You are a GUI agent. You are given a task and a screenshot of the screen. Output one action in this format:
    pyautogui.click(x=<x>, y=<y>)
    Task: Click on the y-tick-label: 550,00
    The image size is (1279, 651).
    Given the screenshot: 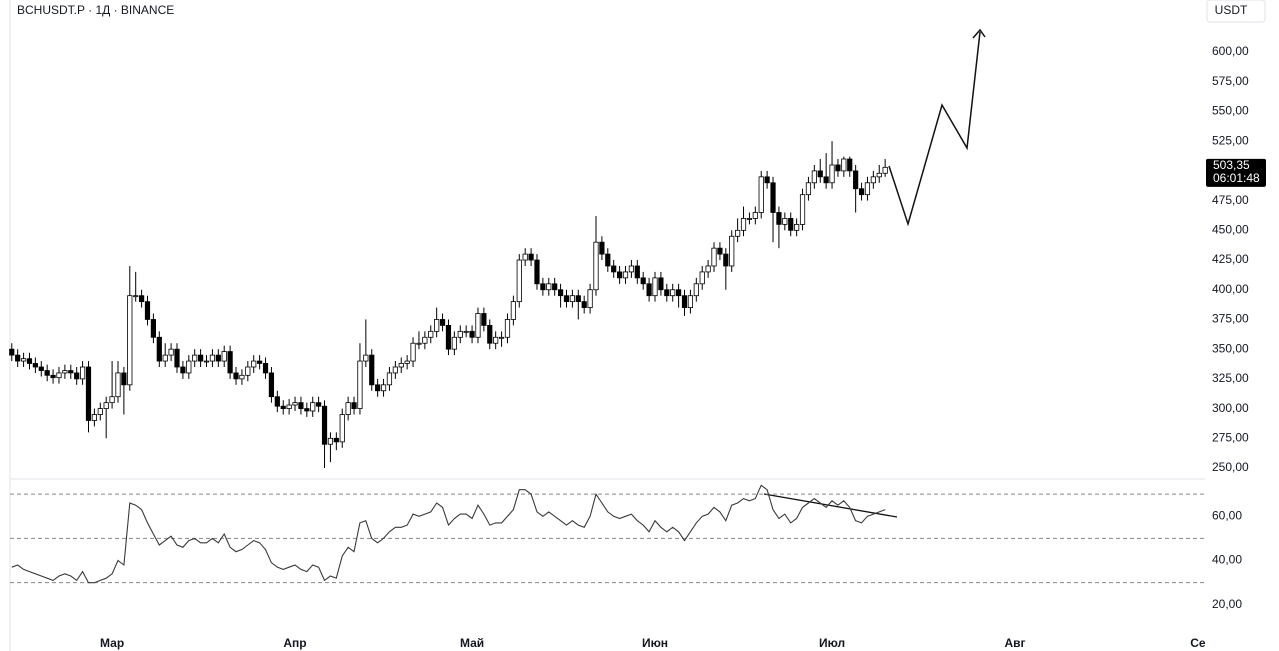 What is the action you would take?
    pyautogui.click(x=1230, y=111)
    